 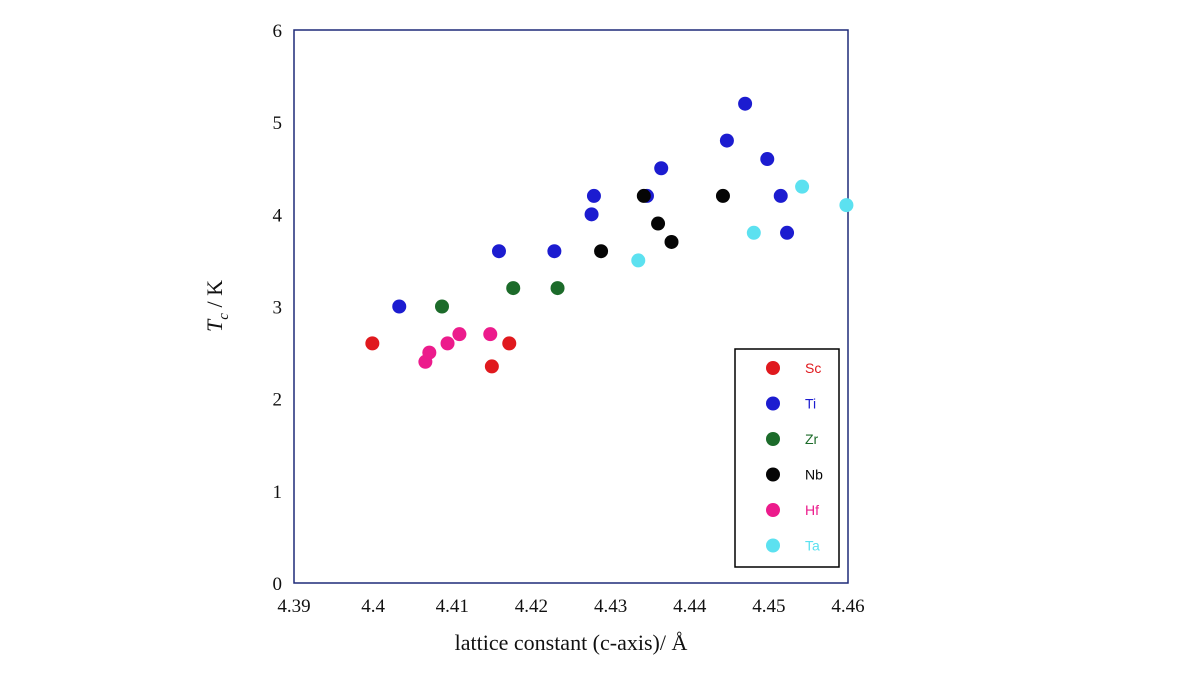 I want to click on x-tick-label: 4.46, so click(x=847, y=606).